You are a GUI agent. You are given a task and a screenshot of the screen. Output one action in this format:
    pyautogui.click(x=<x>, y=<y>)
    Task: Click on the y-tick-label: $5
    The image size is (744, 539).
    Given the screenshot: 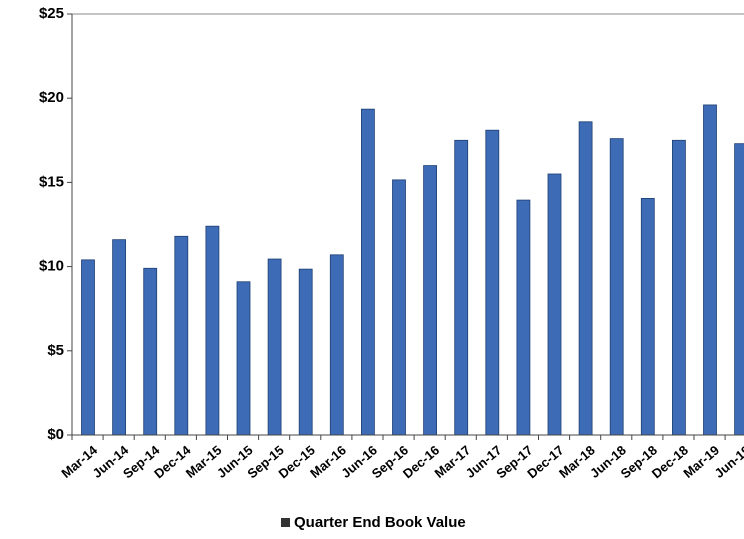 What is the action you would take?
    pyautogui.click(x=55, y=350)
    